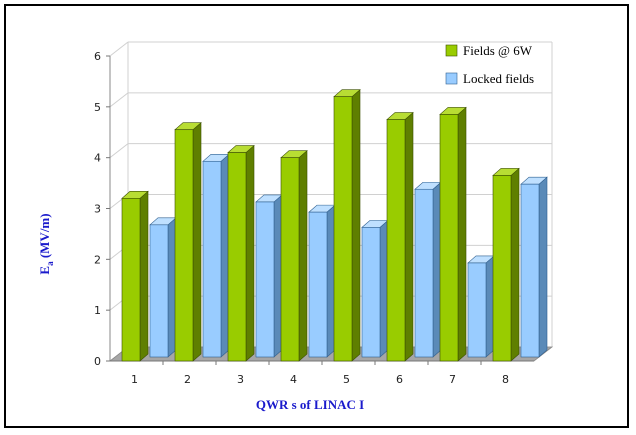 This screenshot has width=636, height=435. Describe the element at coordinates (489, 64) in the screenshot. I see `legend: Fields @ 6W Locked fields` at that location.